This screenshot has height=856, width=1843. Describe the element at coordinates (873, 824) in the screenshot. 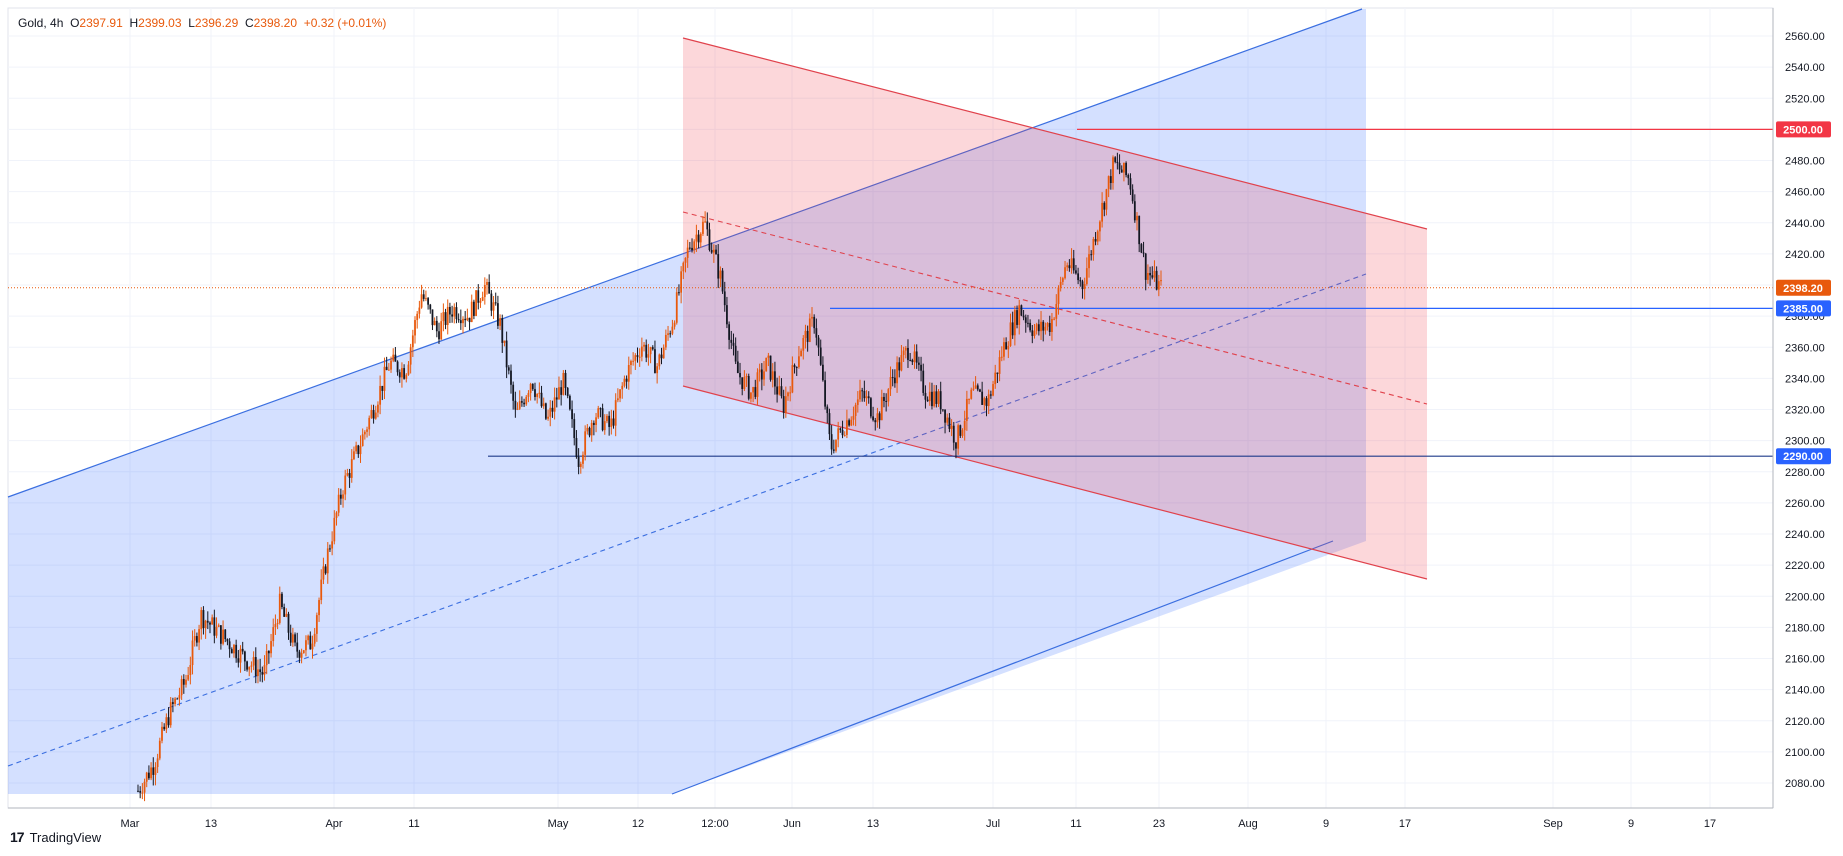

I see `x-tick-label: 13` at that location.